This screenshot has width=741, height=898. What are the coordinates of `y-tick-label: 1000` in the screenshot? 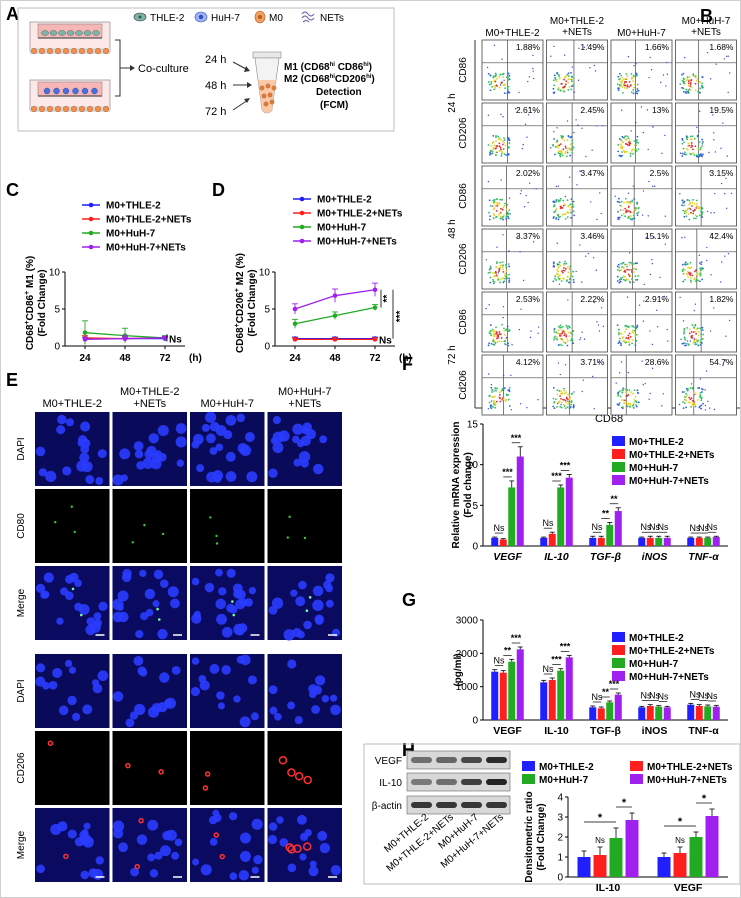 It's located at (467, 687).